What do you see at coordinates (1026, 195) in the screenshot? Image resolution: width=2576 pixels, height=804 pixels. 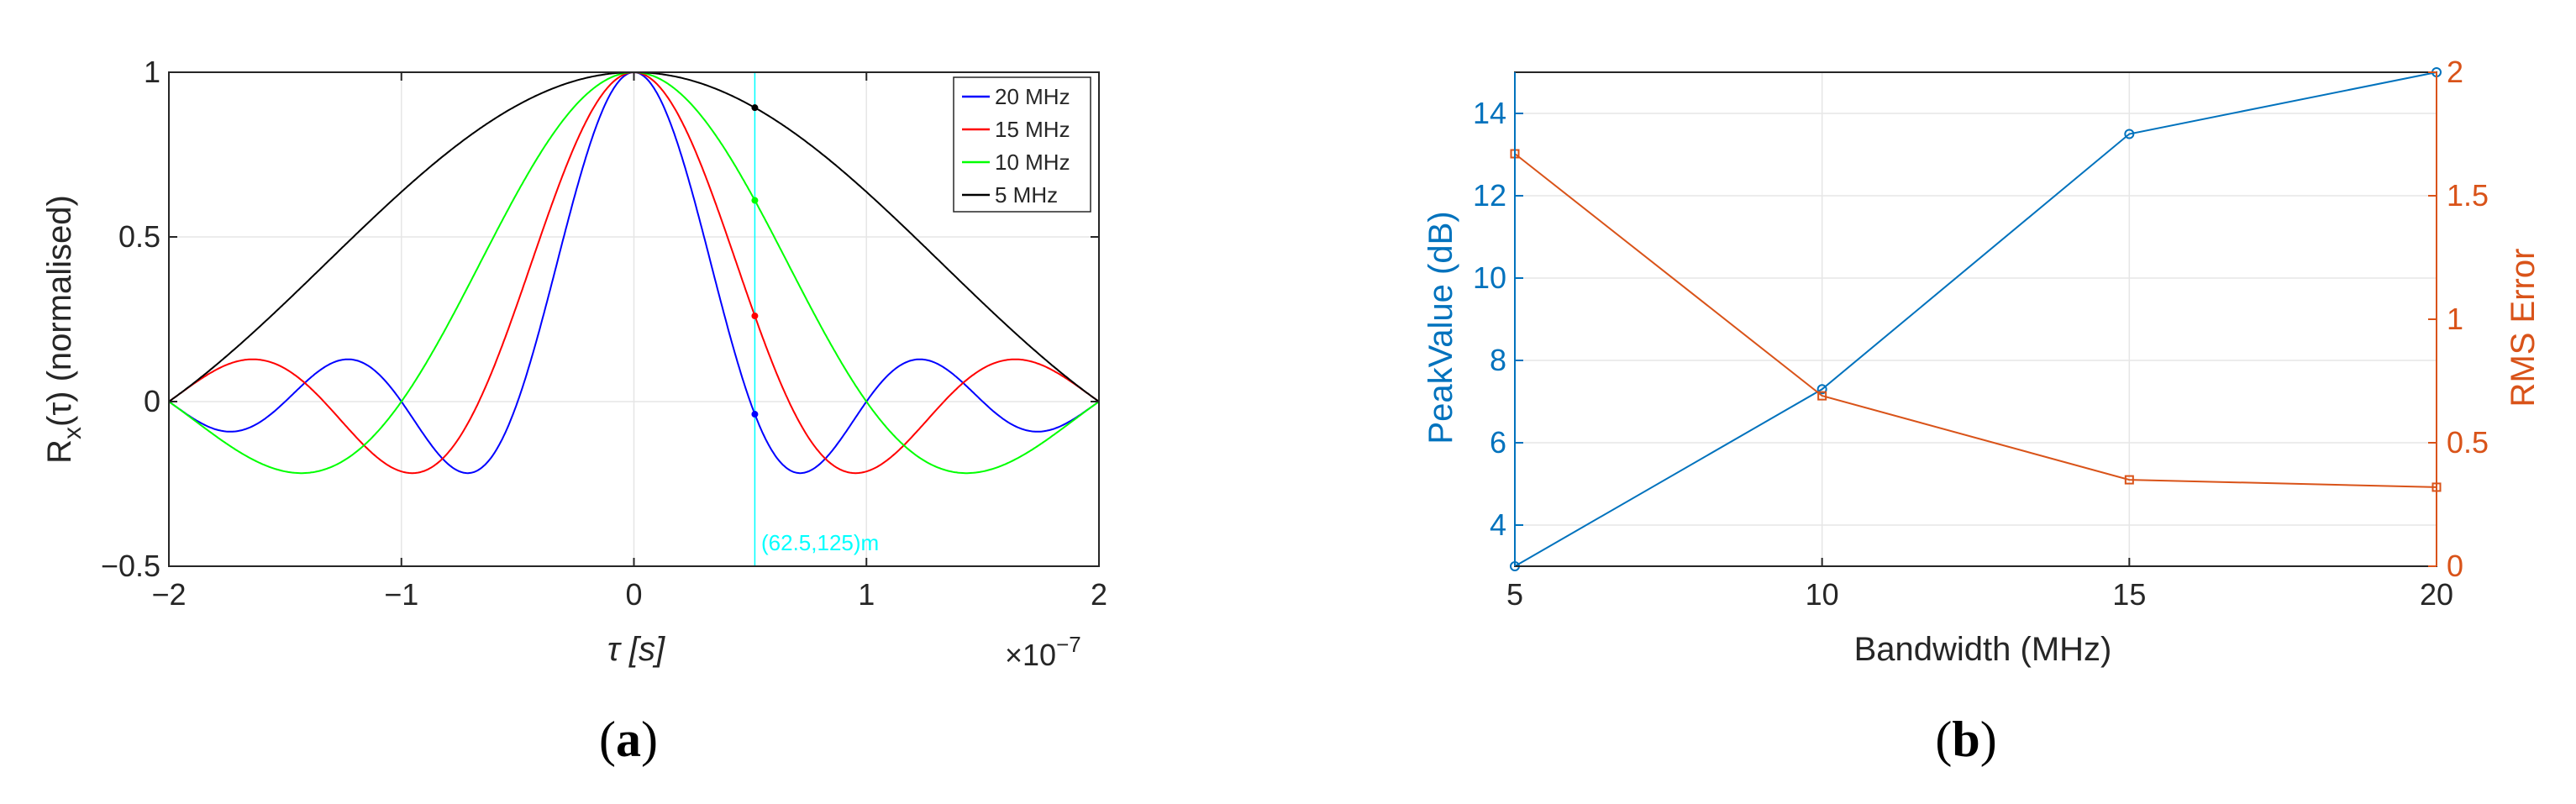 I see `chart-a-legend-label-5-mhz: 5 MHz` at bounding box center [1026, 195].